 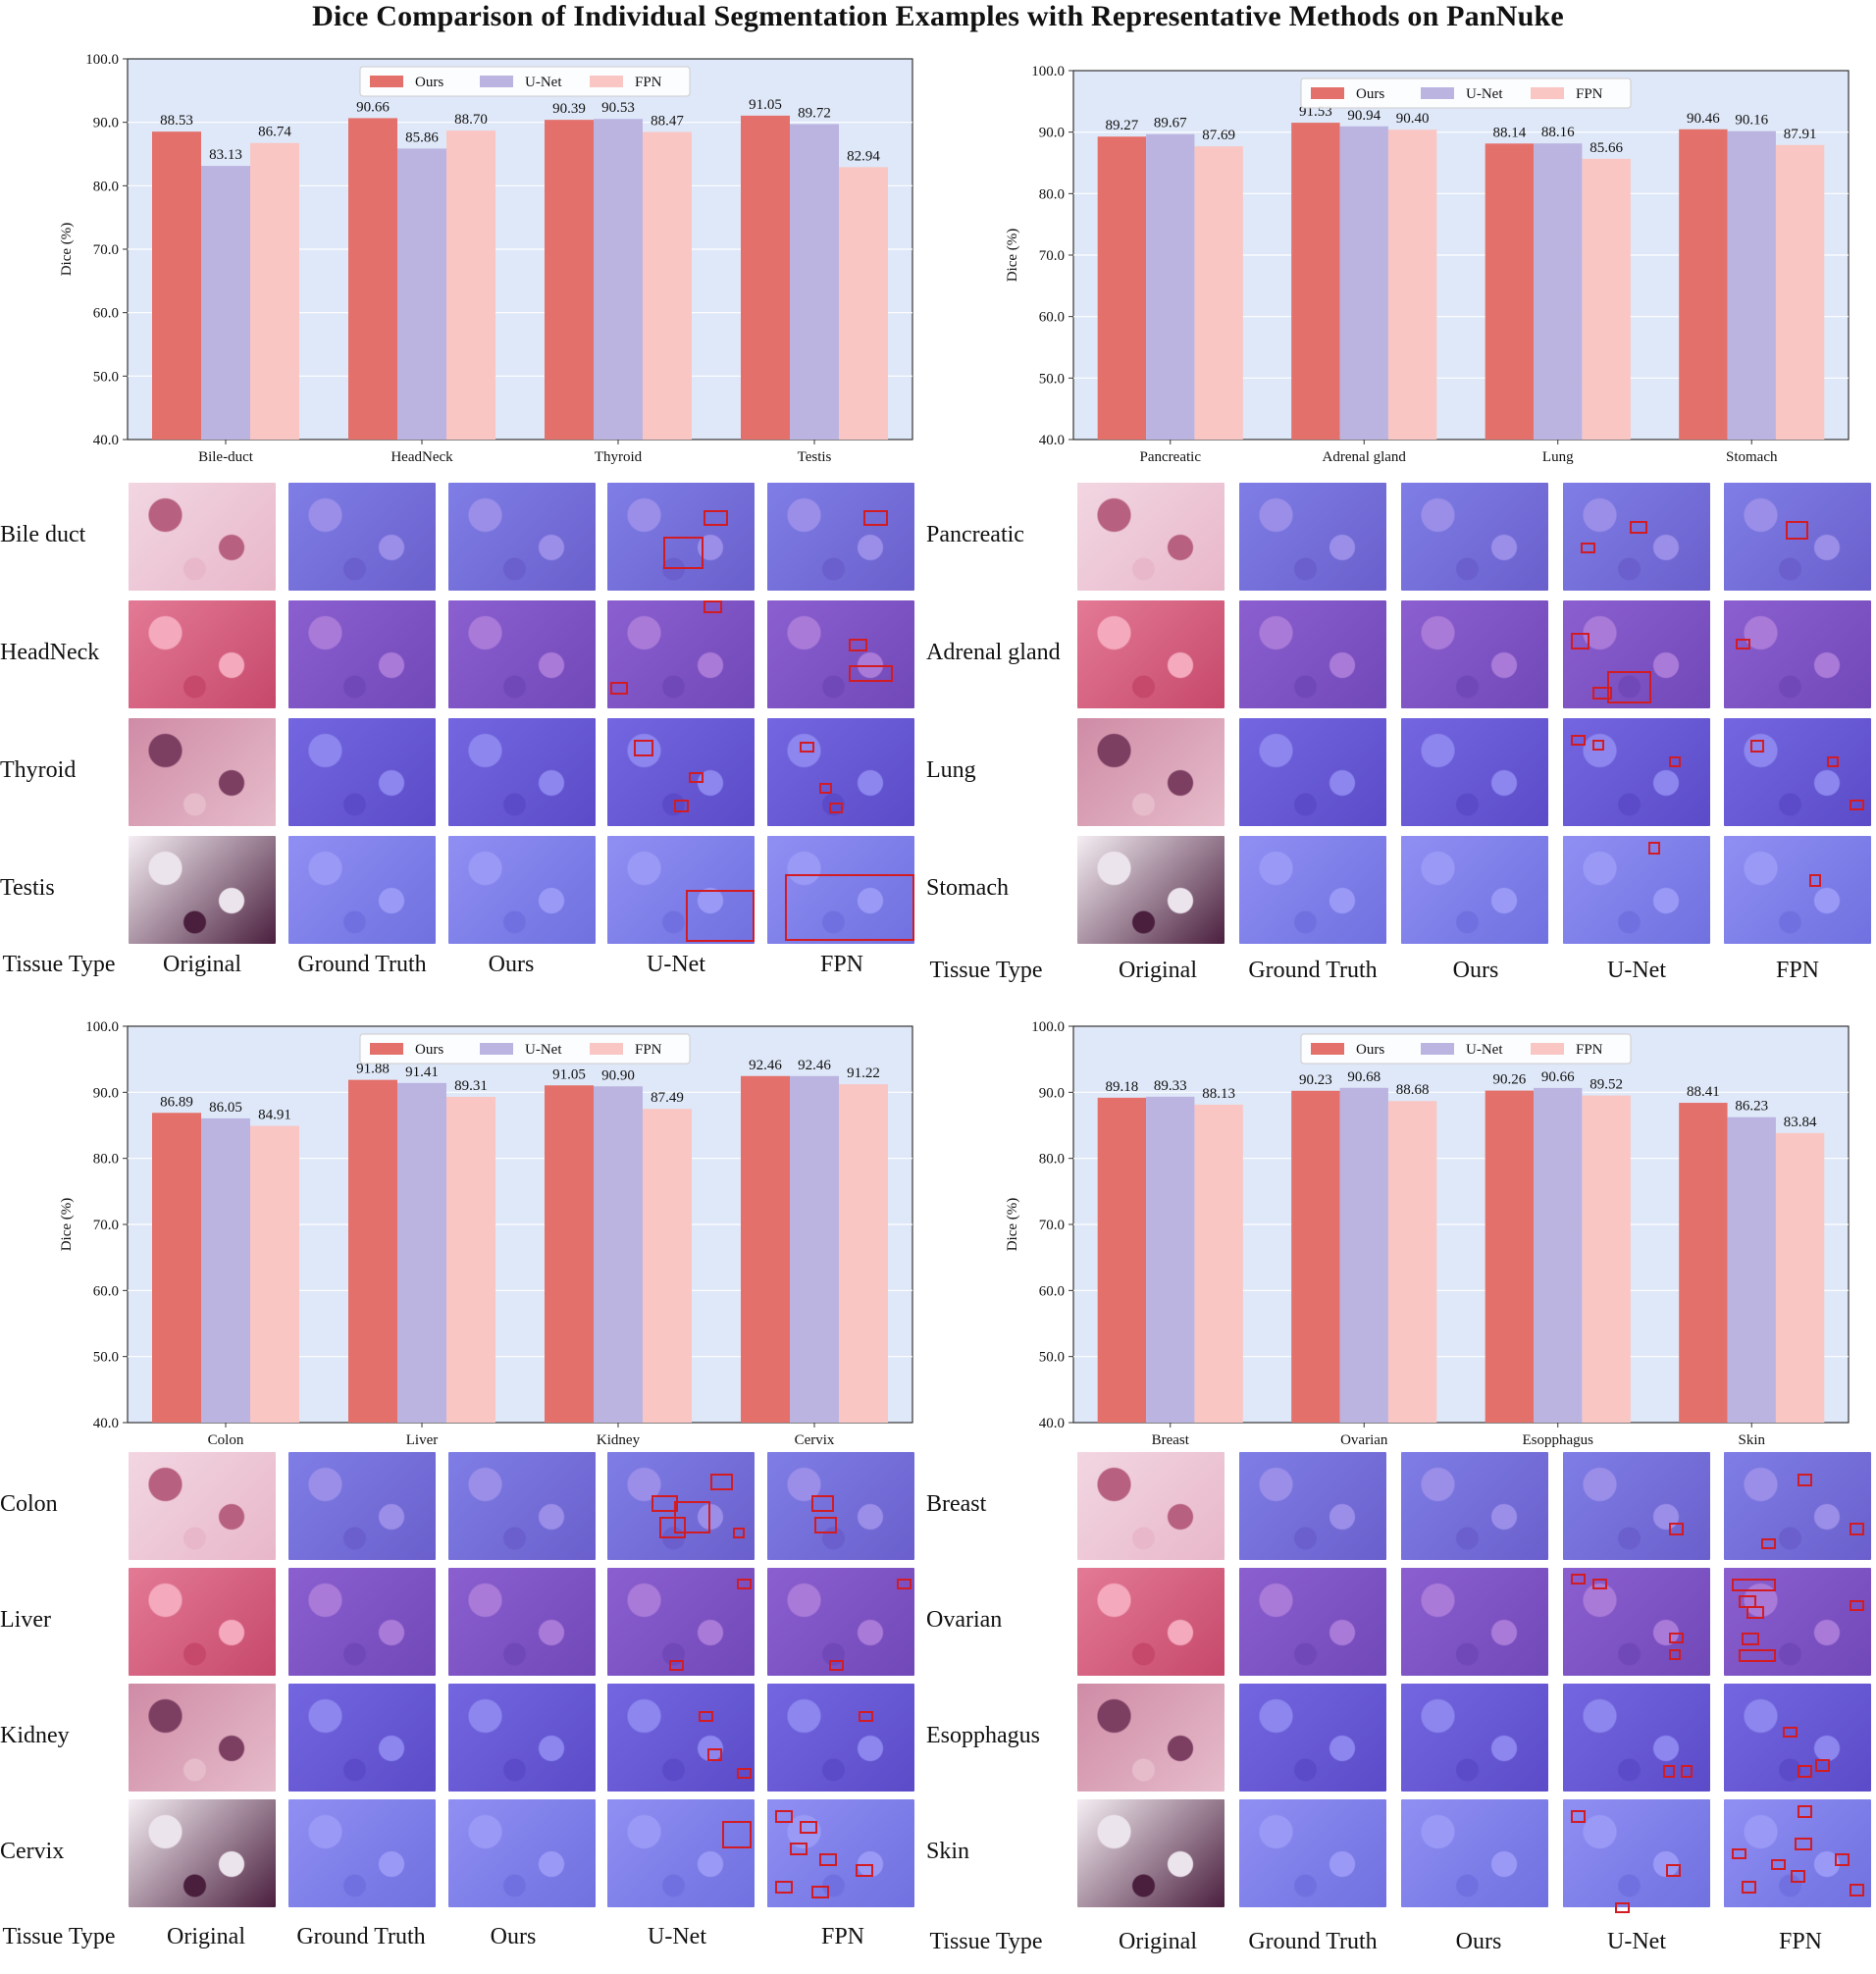 I want to click on x-tick-label: Cervix, so click(x=815, y=1440).